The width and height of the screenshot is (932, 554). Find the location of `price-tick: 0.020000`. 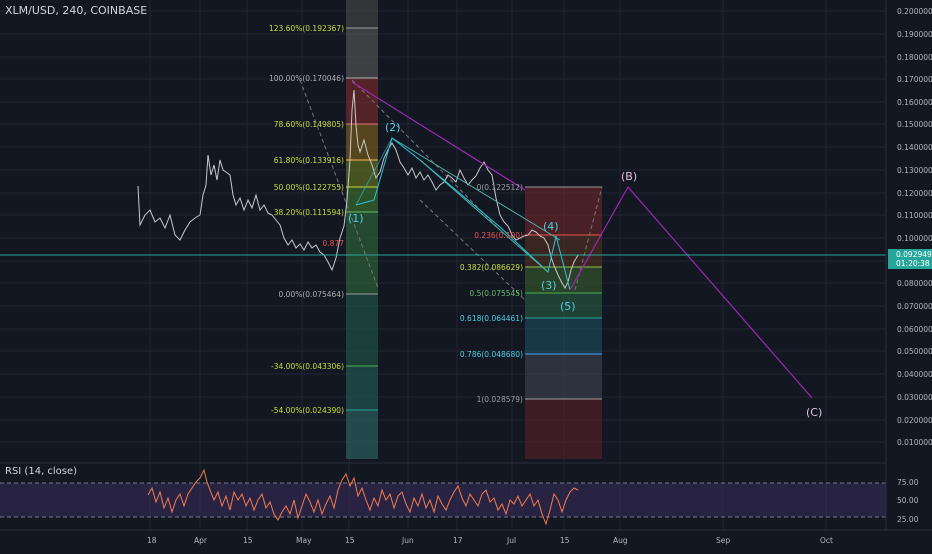

price-tick: 0.020000 is located at coordinates (914, 420).